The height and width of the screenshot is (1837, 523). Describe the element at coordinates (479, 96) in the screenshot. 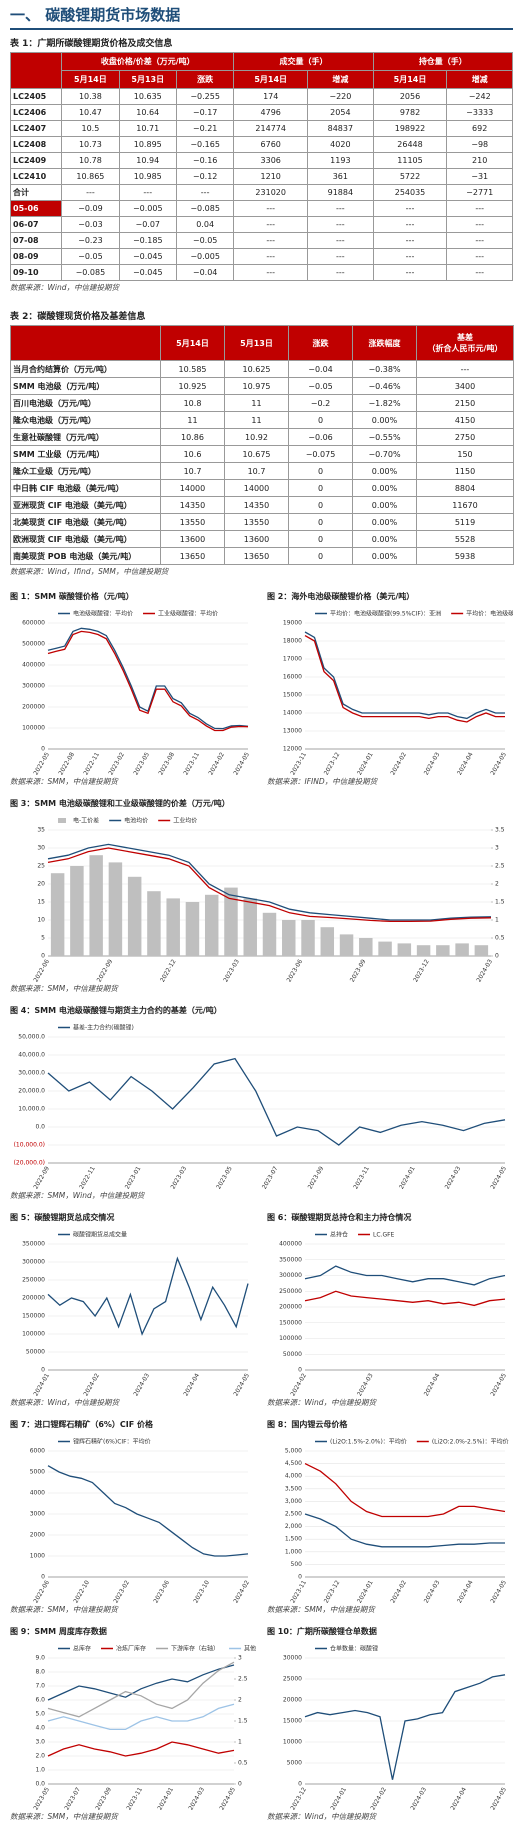

I see `table-cell: −242` at that location.